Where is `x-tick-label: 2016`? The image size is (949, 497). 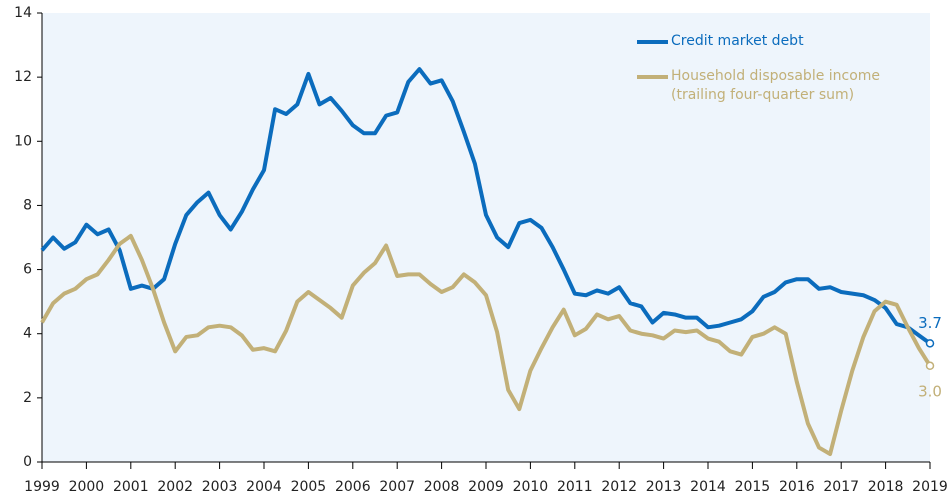 x-tick-label: 2016 is located at coordinates (797, 487).